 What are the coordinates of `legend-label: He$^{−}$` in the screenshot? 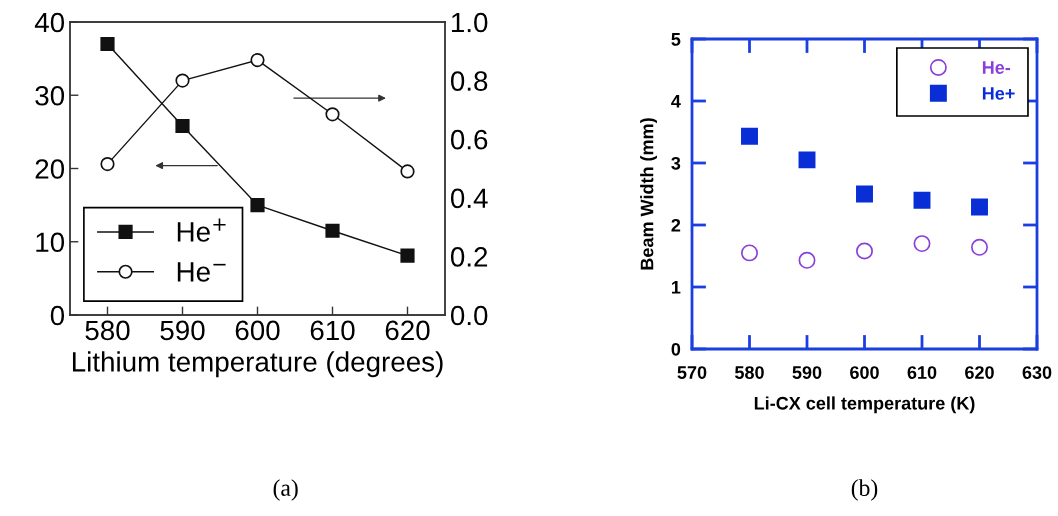 It's located at (201, 272).